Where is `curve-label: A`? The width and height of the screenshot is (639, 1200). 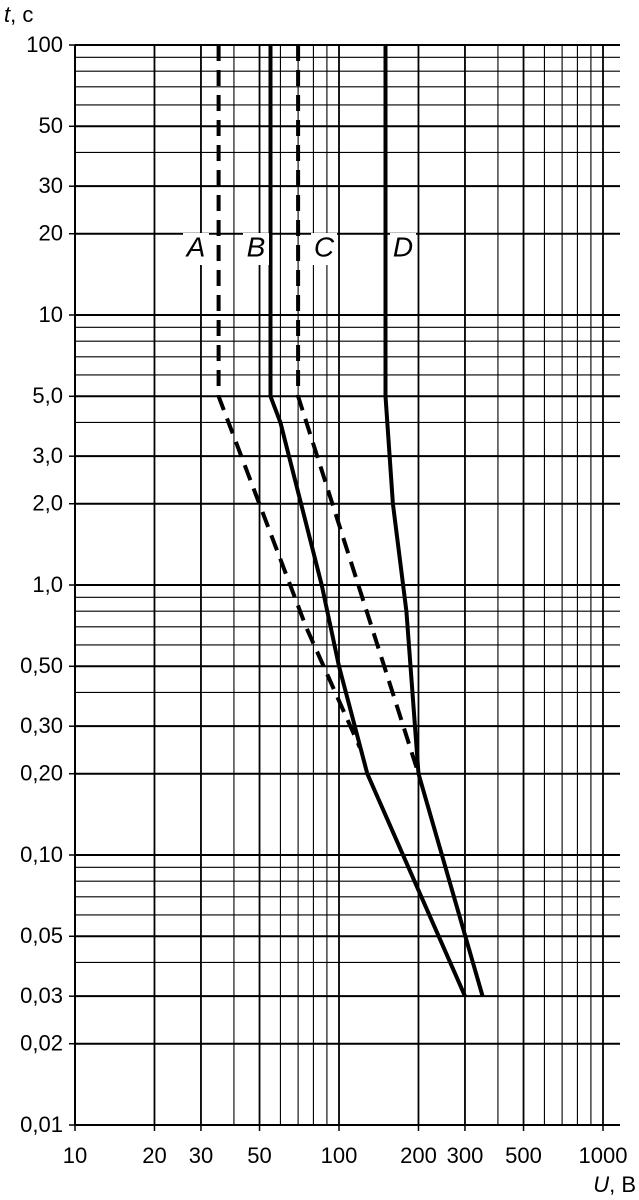 curve-label: A is located at coordinates (195, 246).